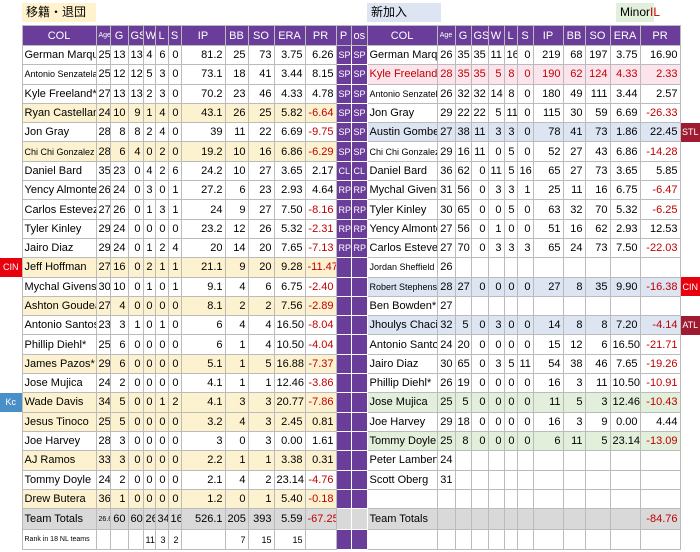  I want to click on header-cell: ERA, so click(625, 35).